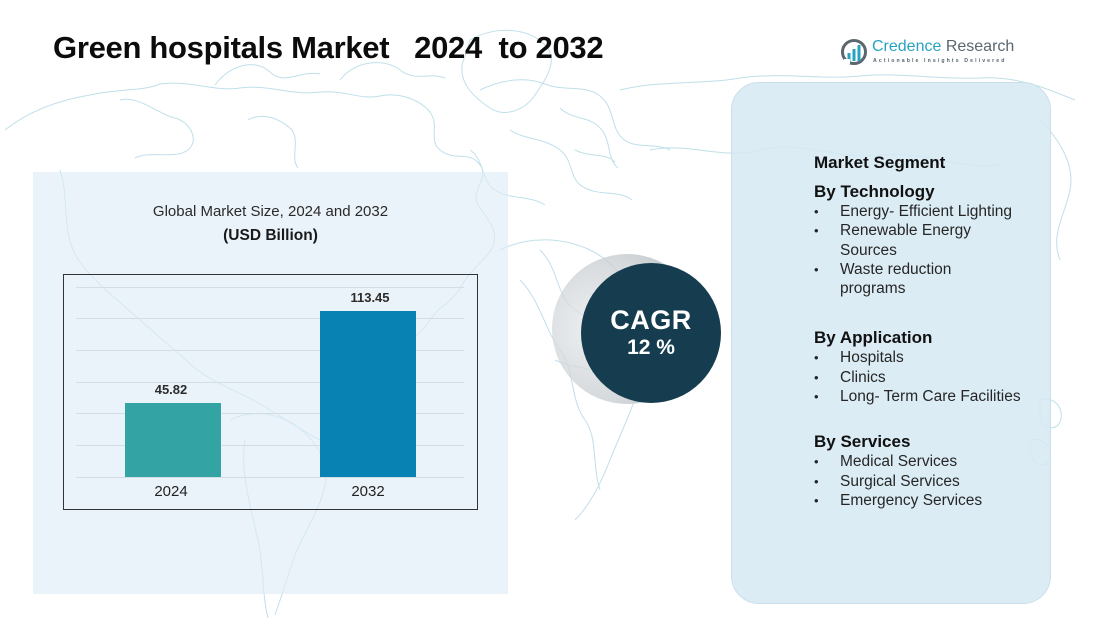 The width and height of the screenshot is (1095, 631). What do you see at coordinates (173, 440) in the screenshot?
I see `bar-2024` at bounding box center [173, 440].